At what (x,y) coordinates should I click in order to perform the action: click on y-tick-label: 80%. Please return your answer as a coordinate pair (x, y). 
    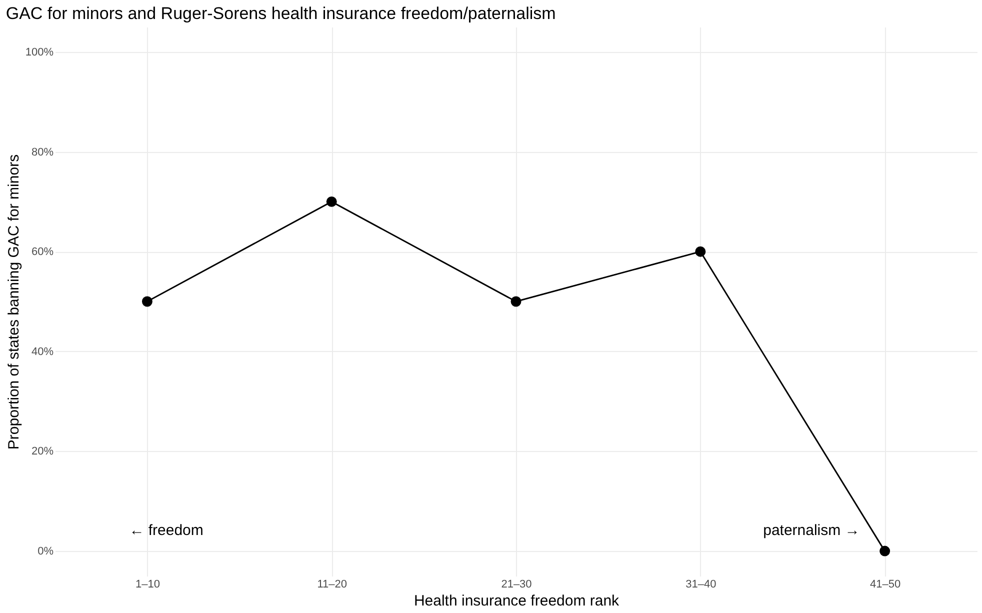
    Looking at the image, I should click on (42, 152).